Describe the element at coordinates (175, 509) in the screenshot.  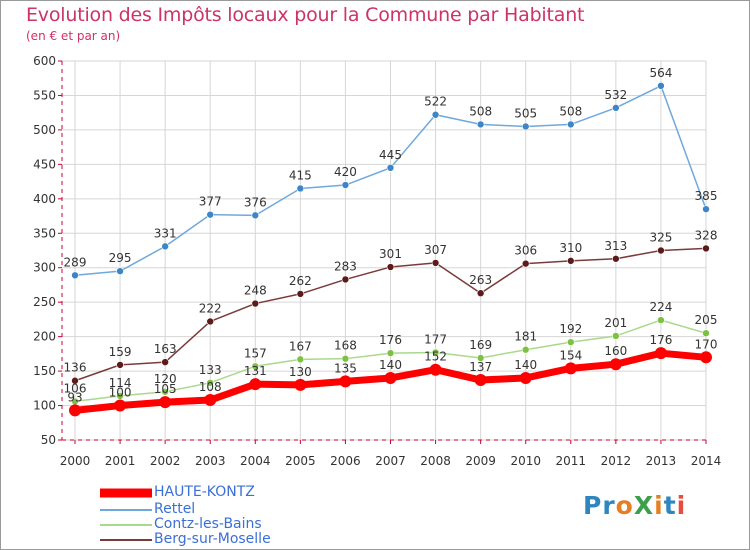
I see `legend-label: Rettel` at that location.